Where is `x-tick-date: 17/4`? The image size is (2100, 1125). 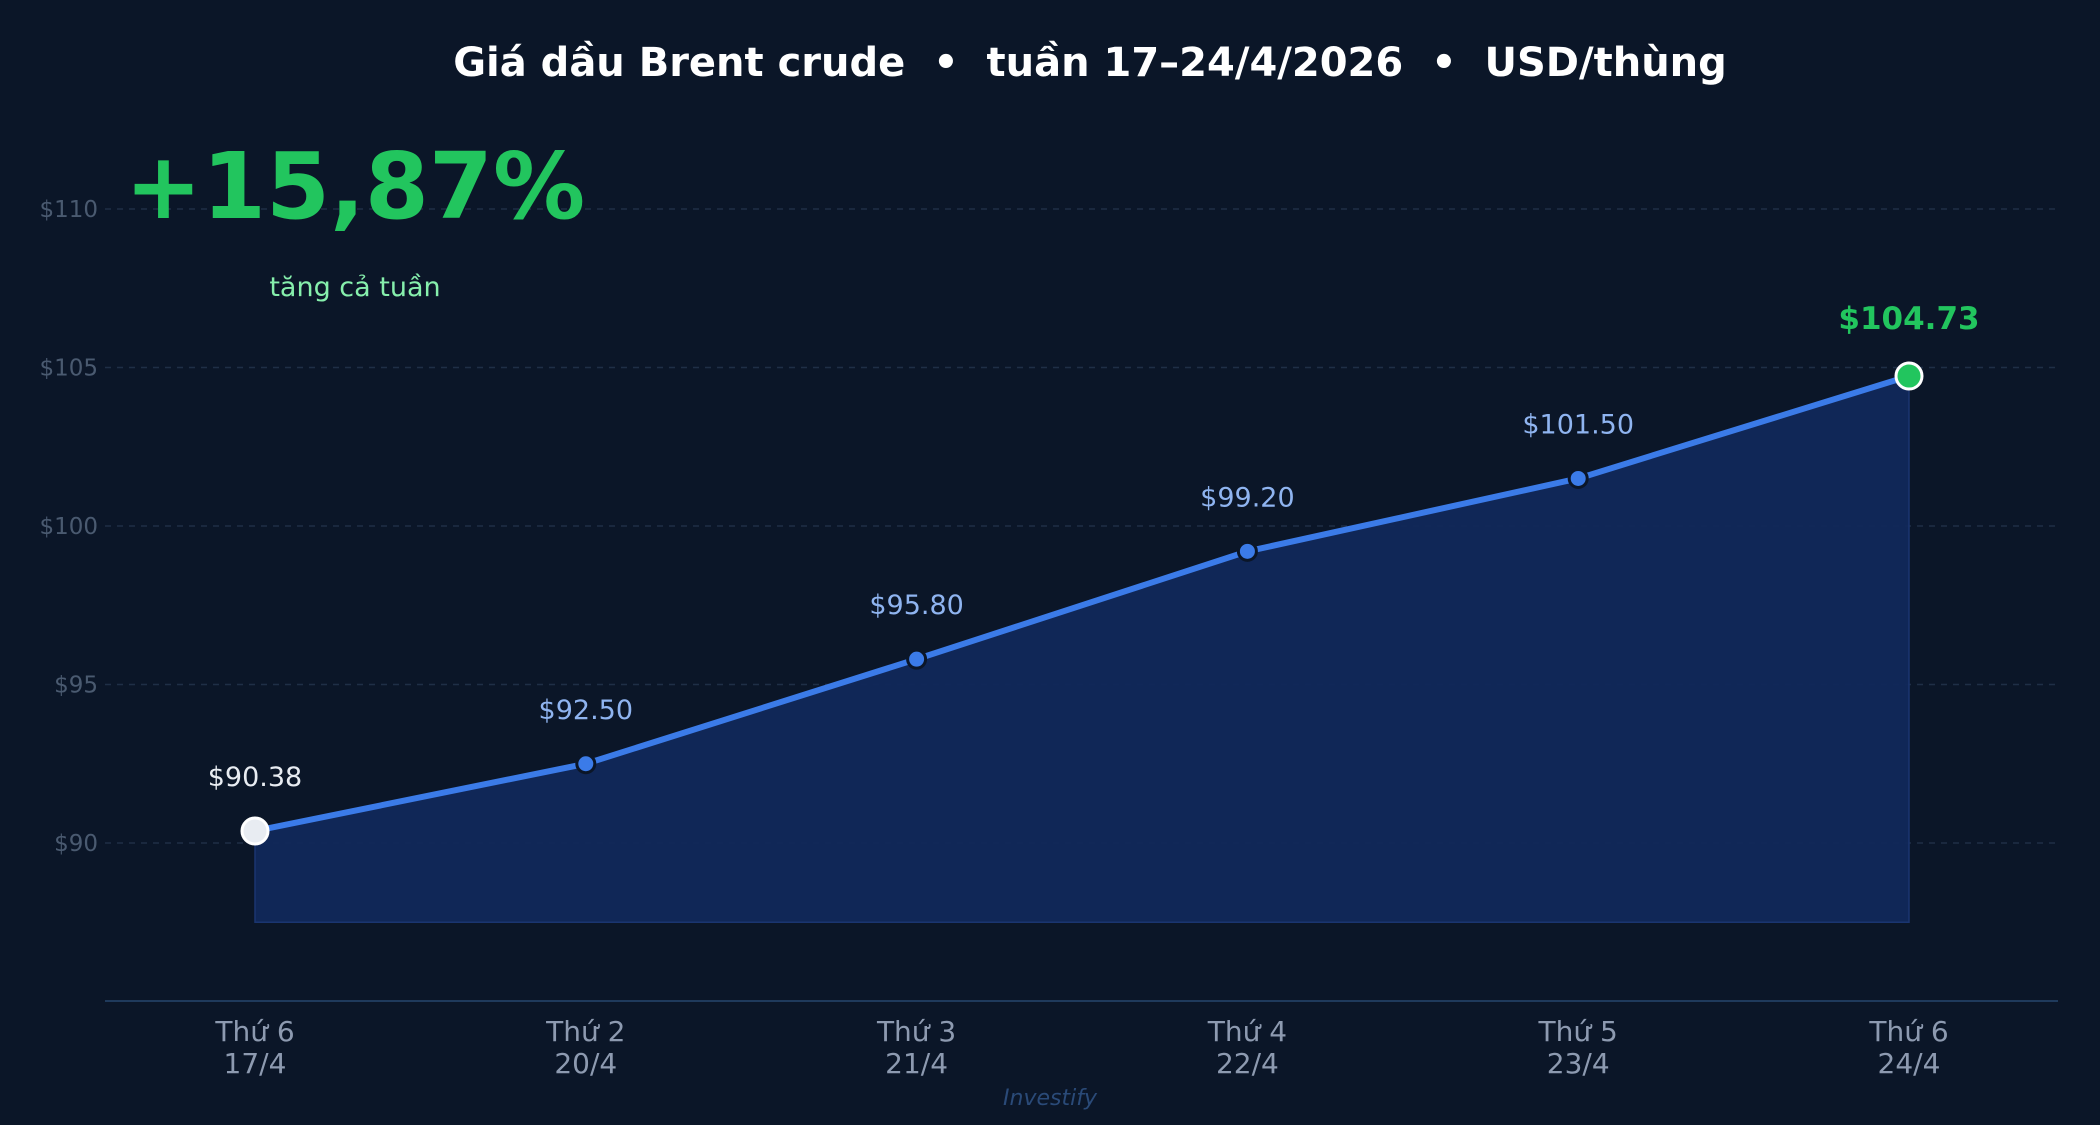
x-tick-date: 17/4 is located at coordinates (255, 1063).